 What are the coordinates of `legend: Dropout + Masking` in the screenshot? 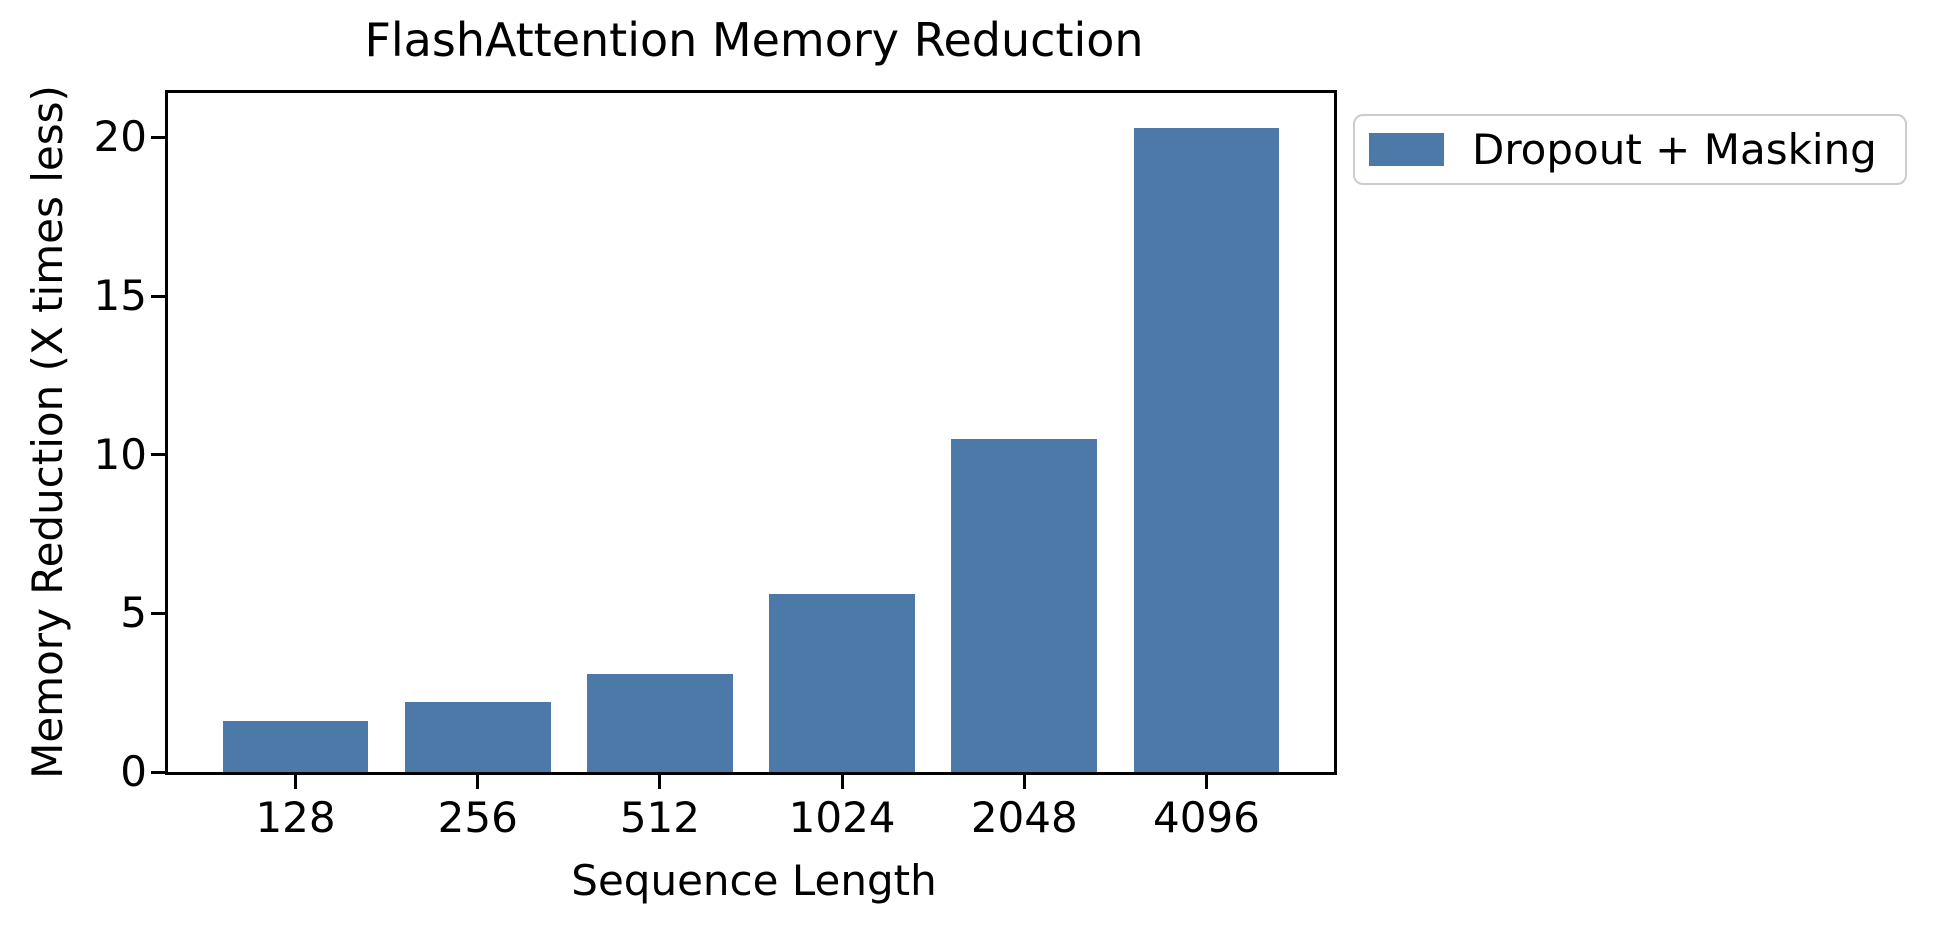 It's located at (1630, 149).